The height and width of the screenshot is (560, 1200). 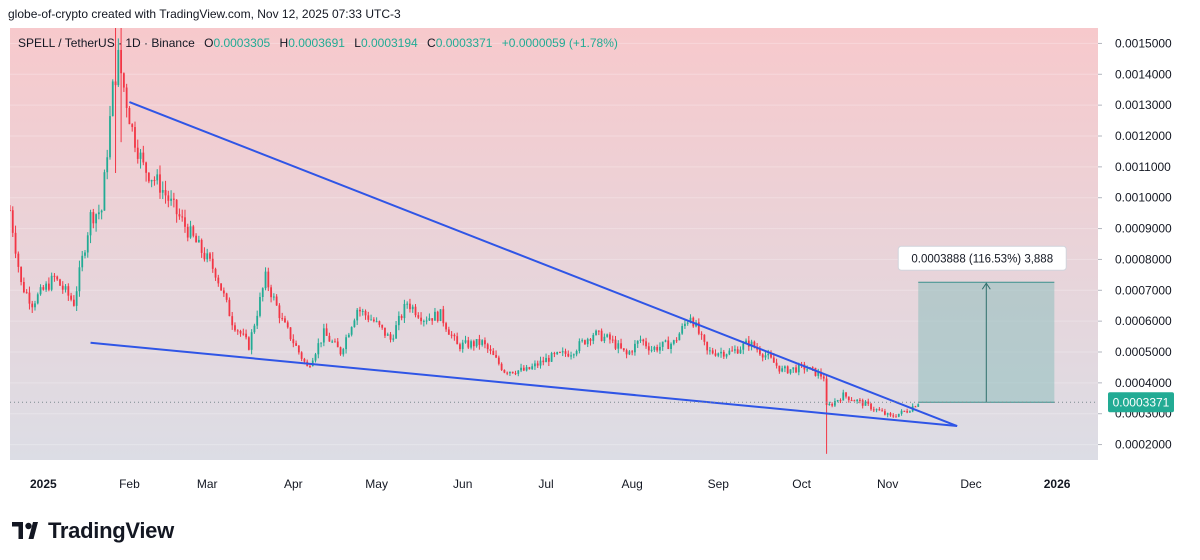 I want to click on tradingview-logo: TradingView, so click(x=93, y=531).